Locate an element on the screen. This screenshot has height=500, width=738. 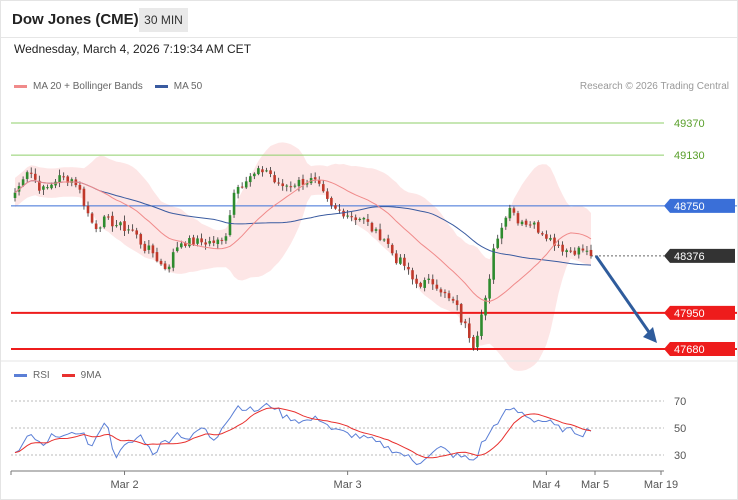
rsi-line is located at coordinates (303, 434).